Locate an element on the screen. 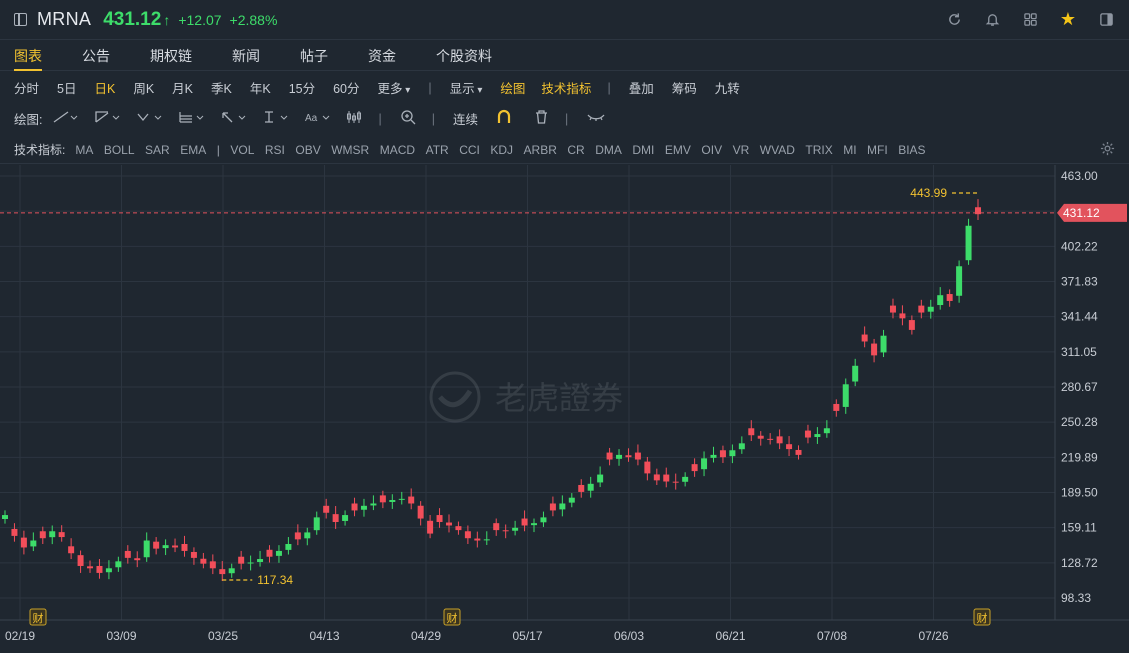 The image size is (1129, 653). svg-text: Aa is located at coordinates (311, 118).